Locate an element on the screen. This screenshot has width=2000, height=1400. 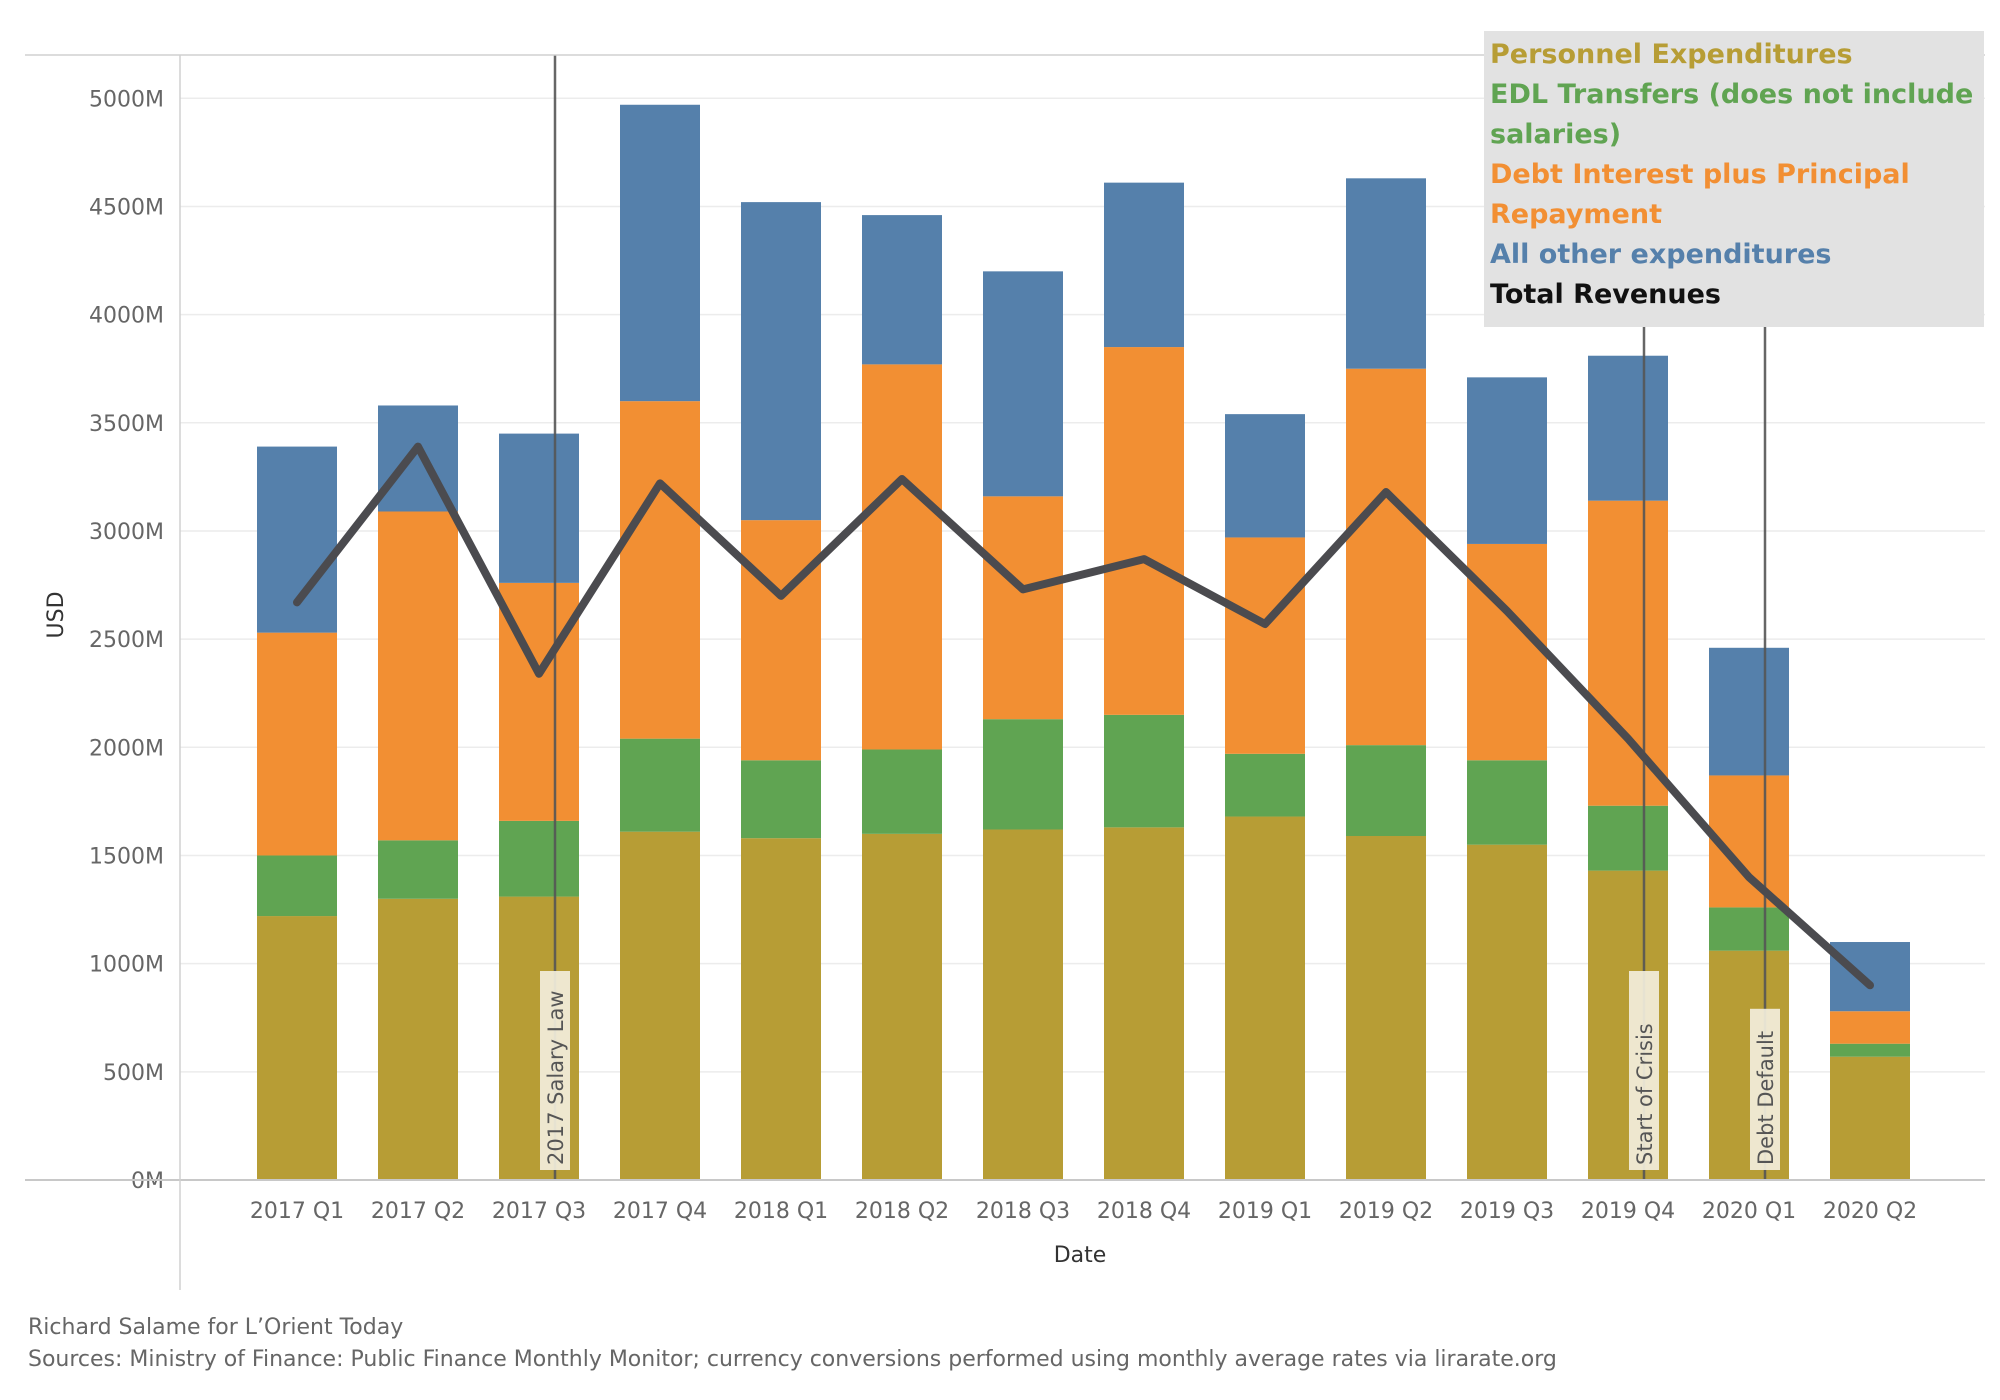
y-tick-label: 0M is located at coordinates (147, 1181).